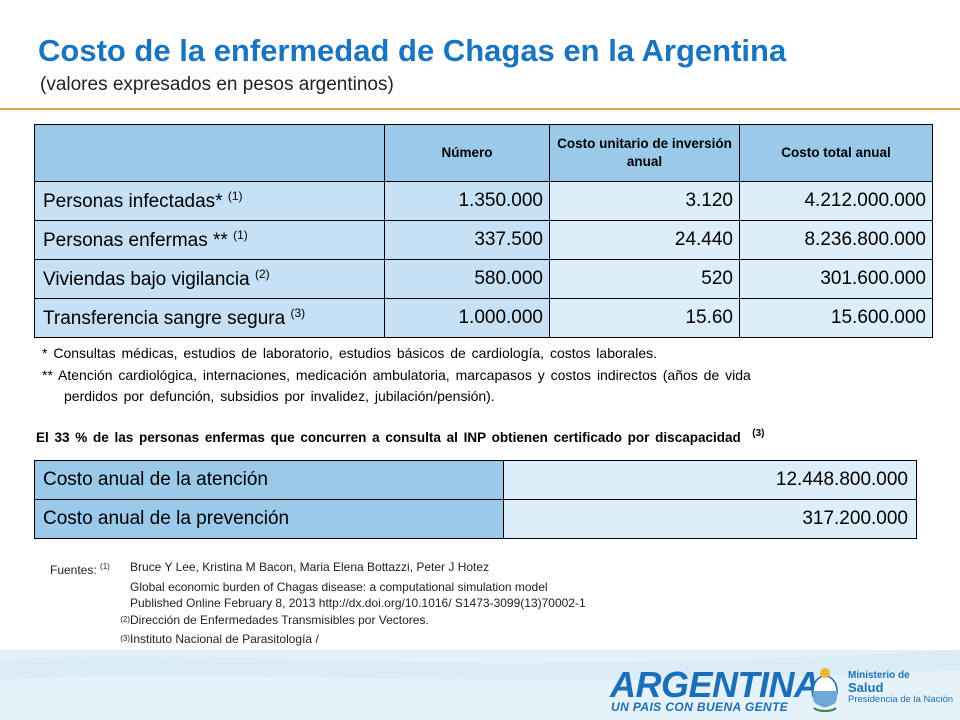 The image size is (960, 720). I want to click on cell-unitario: 15.60, so click(644, 318).